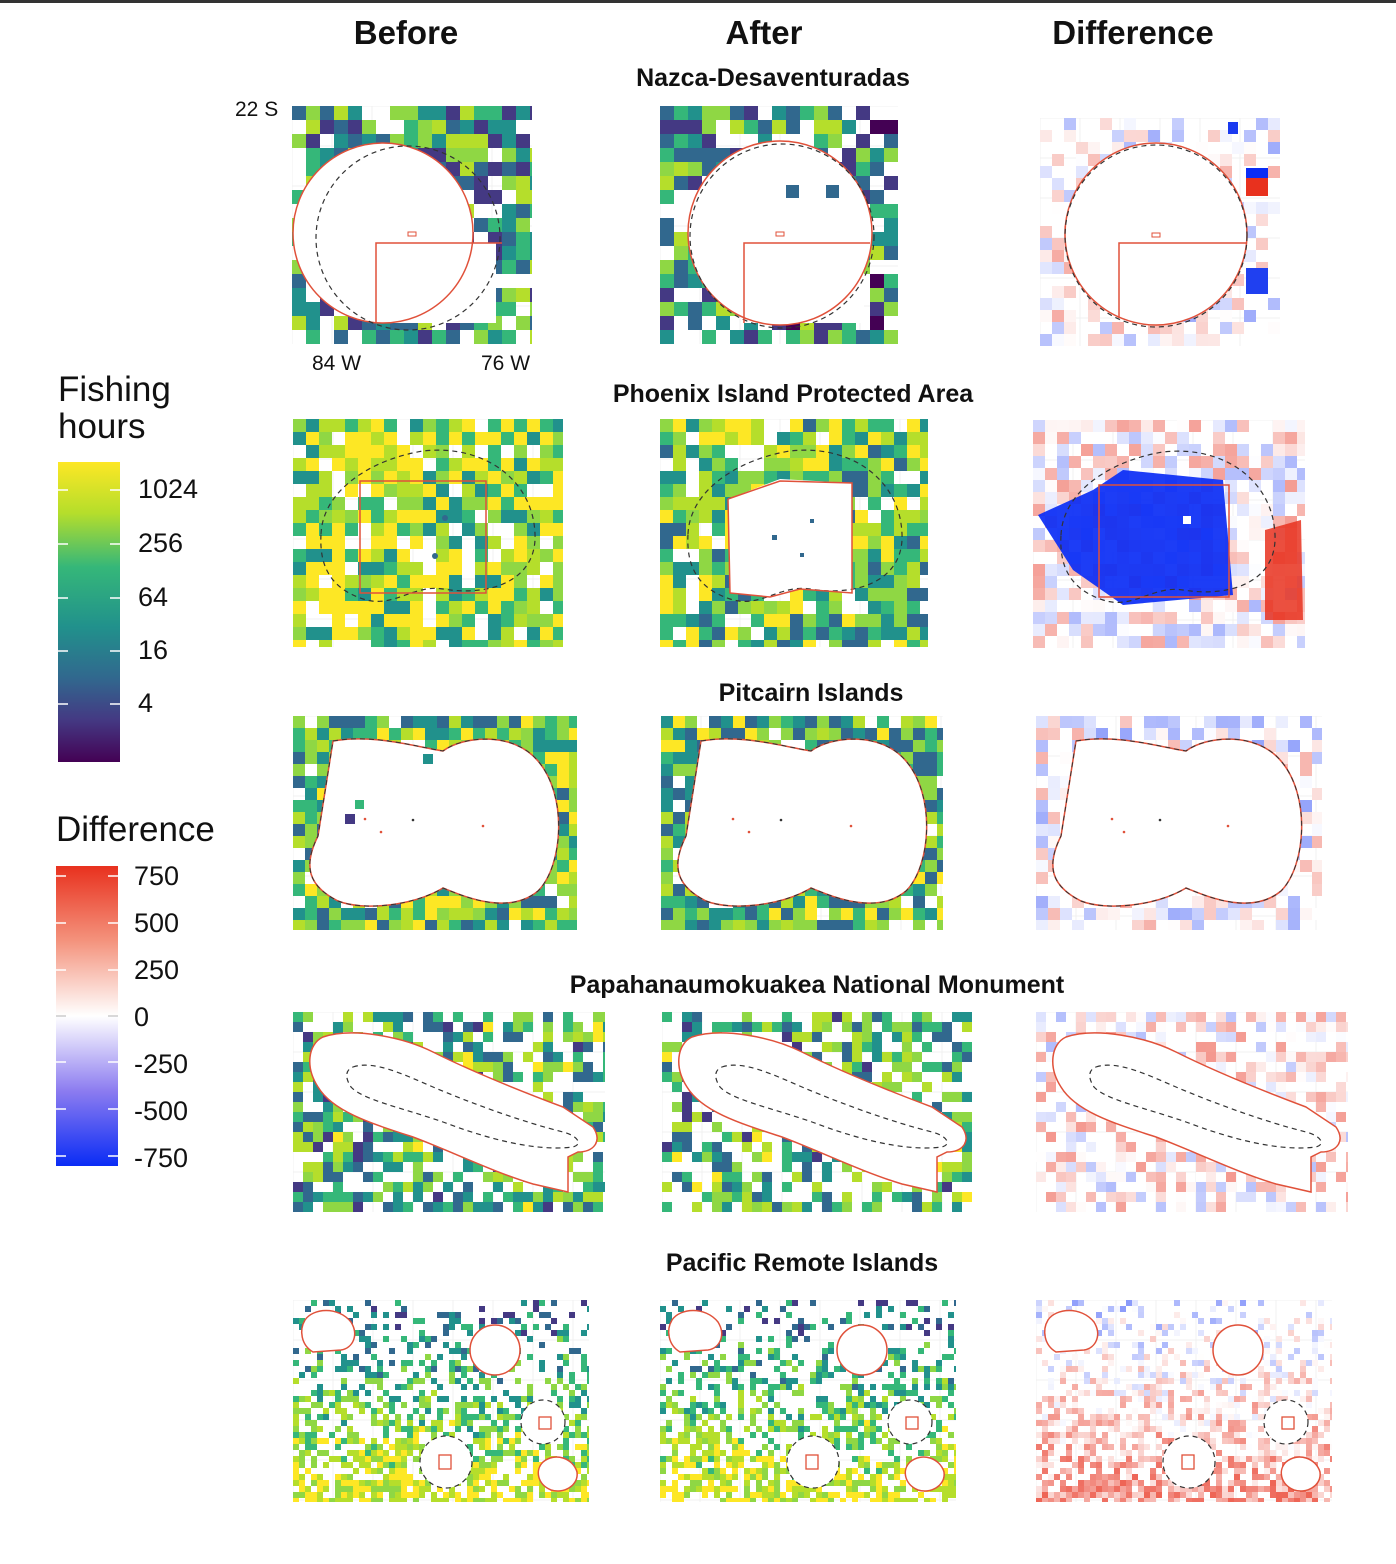 This screenshot has width=1396, height=1564. Describe the element at coordinates (1192, 1112) in the screenshot. I see `map-papahanaumokuakea-difference` at that location.